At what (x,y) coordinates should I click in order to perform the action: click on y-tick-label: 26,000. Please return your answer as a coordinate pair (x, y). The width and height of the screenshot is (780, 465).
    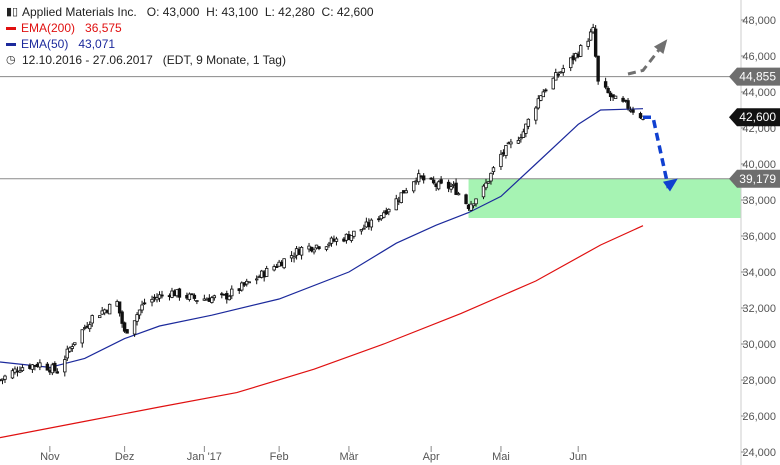
    Looking at the image, I should click on (759, 417).